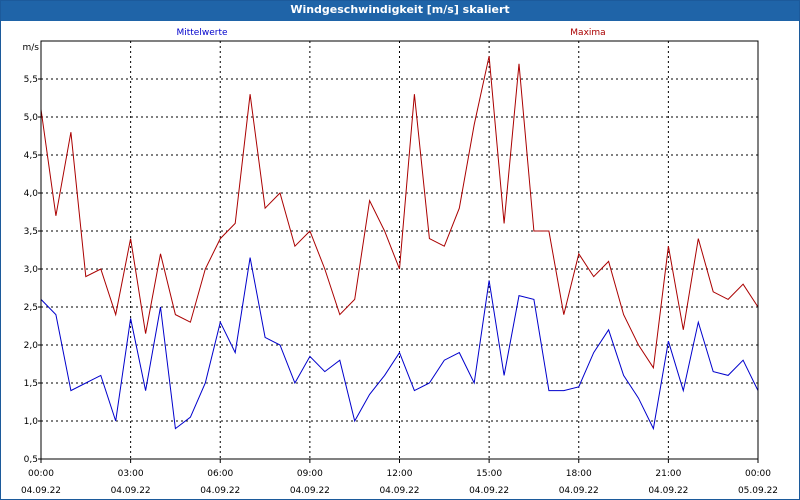 The height and width of the screenshot is (500, 800). Describe the element at coordinates (31, 346) in the screenshot. I see `y-tick-label: 2,0` at that location.